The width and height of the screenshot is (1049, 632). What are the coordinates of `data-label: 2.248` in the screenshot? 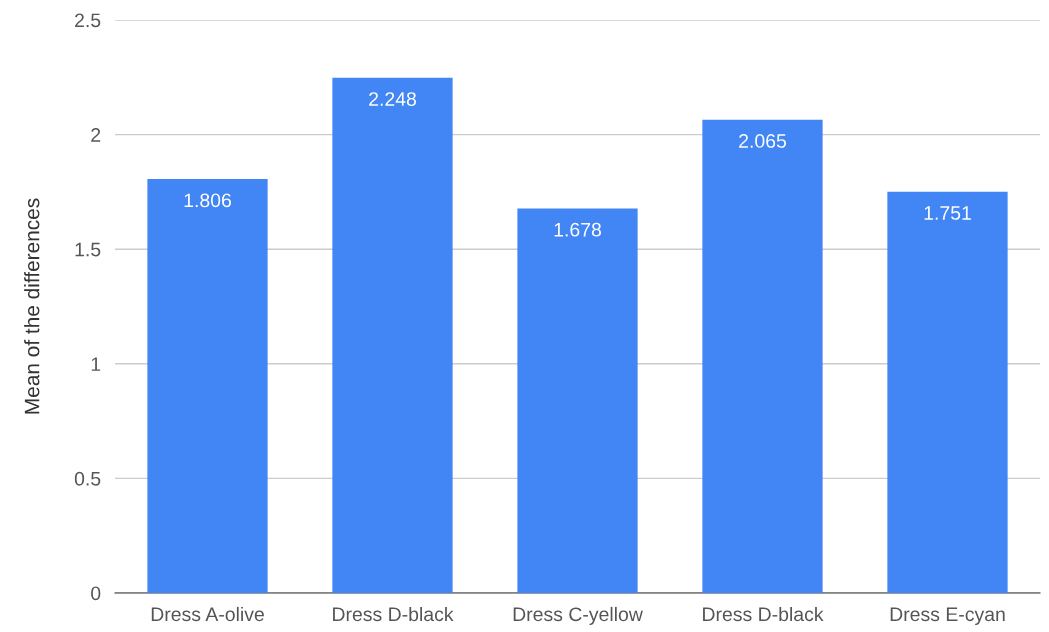 It's located at (392, 99).